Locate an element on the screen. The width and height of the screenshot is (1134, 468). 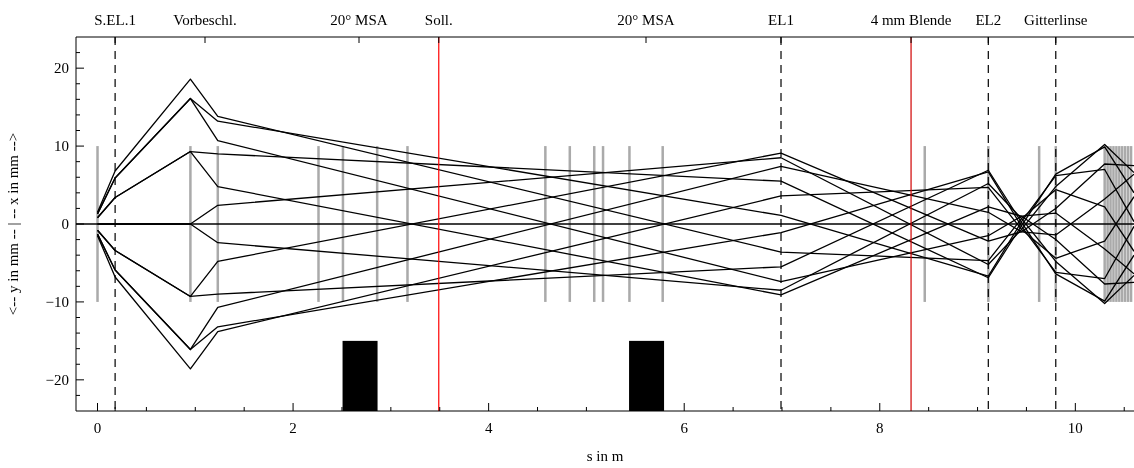
text: Vorbeschl. is located at coordinates (205, 20).